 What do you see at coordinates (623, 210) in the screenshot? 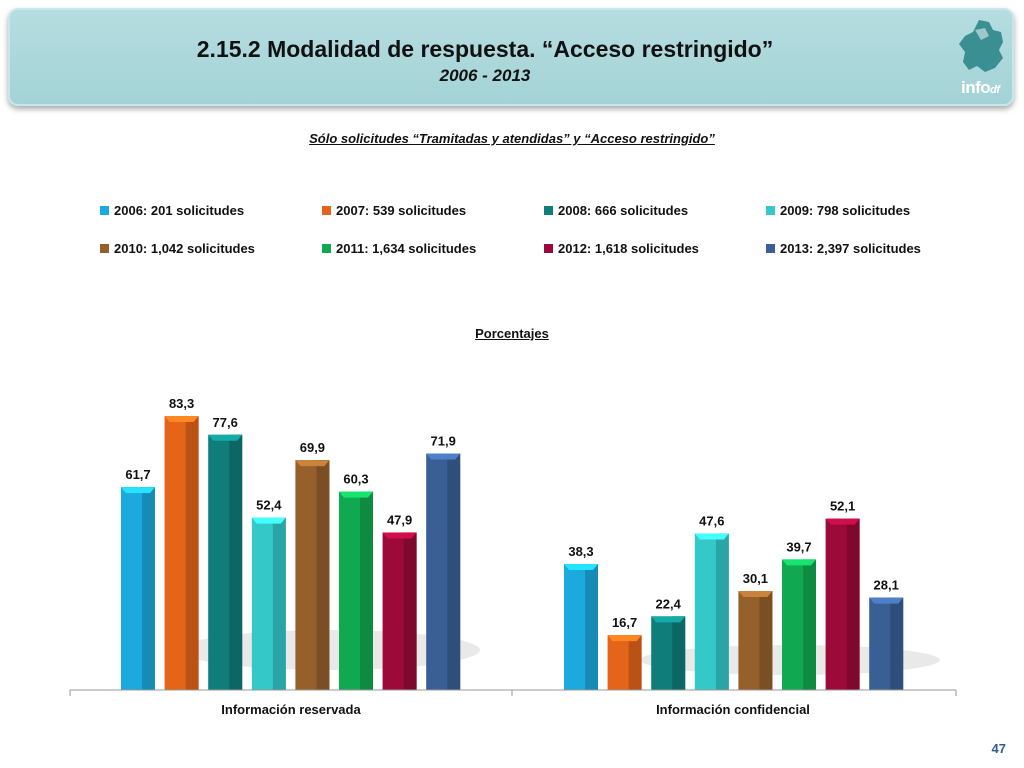
I see `legend-label: 2008: 666 solicitudes` at bounding box center [623, 210].